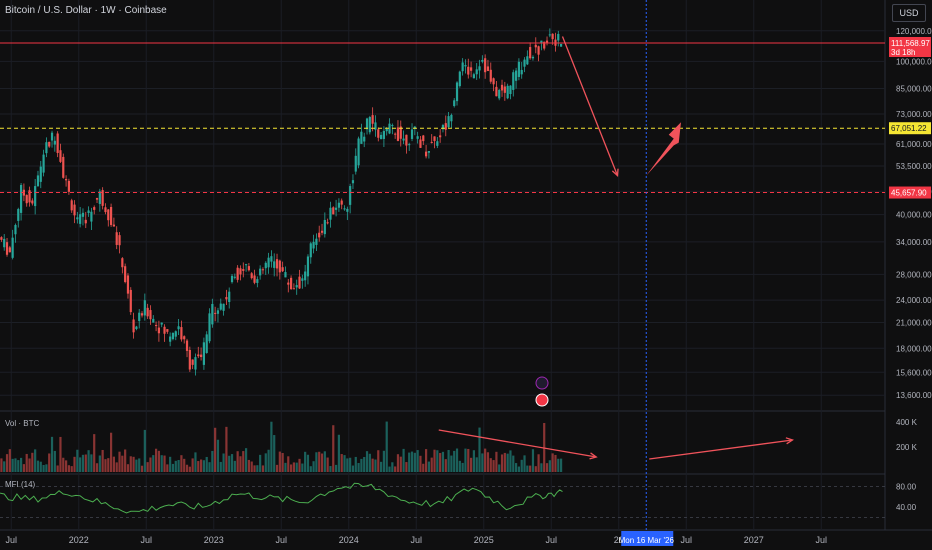 This screenshot has width=932, height=550. Describe the element at coordinates (909, 13) in the screenshot. I see `currency-button: USD` at that location.